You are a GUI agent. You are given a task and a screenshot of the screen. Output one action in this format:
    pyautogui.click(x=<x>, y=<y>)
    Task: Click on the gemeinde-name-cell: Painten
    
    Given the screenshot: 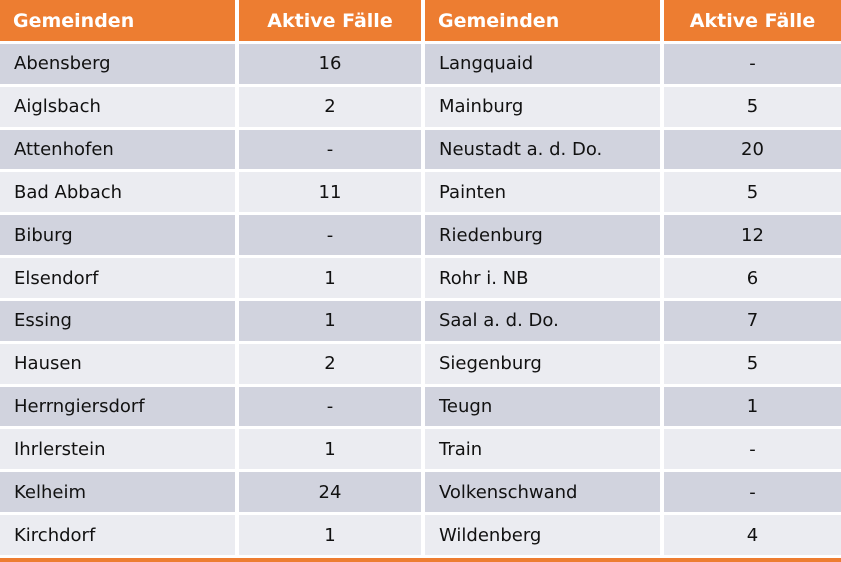 What is the action you would take?
    pyautogui.click(x=542, y=192)
    